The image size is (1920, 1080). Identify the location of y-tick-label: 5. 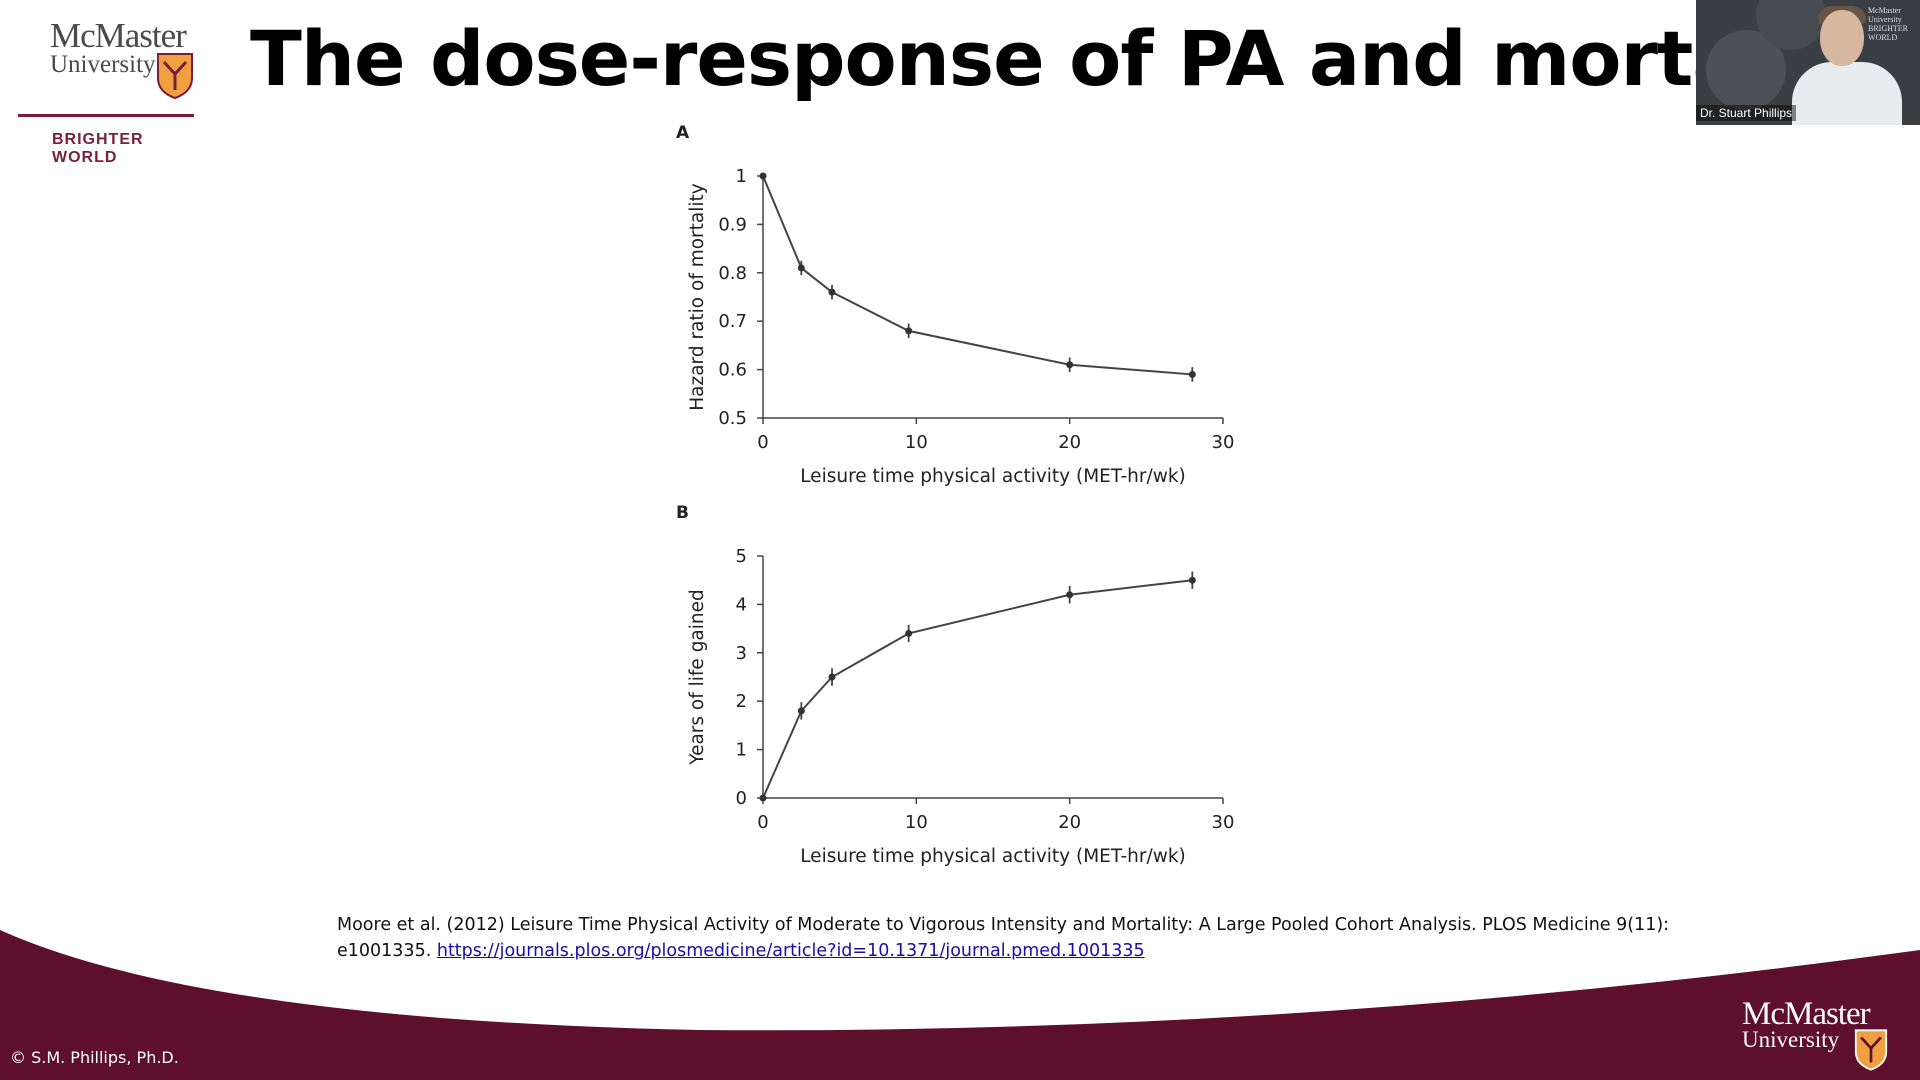
(741, 556).